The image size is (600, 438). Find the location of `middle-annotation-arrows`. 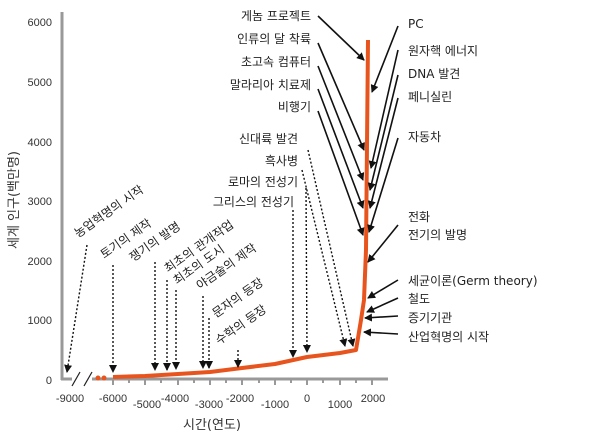

middle-annotation-arrows is located at coordinates (322, 253).